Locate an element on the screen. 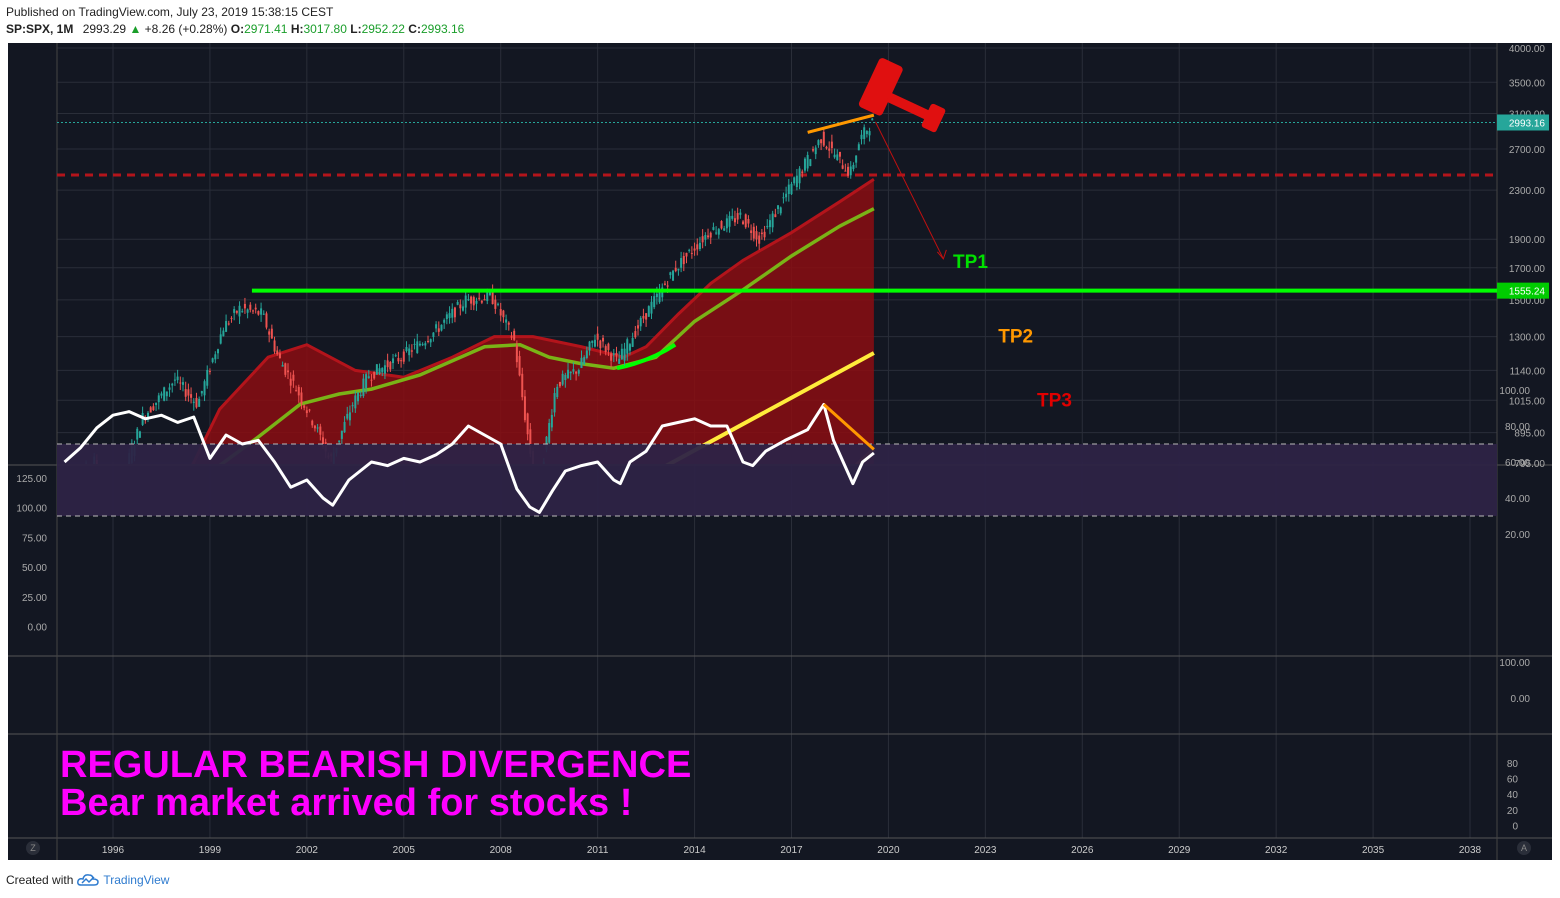  bottom-pane-label: 60 is located at coordinates (1513, 780).